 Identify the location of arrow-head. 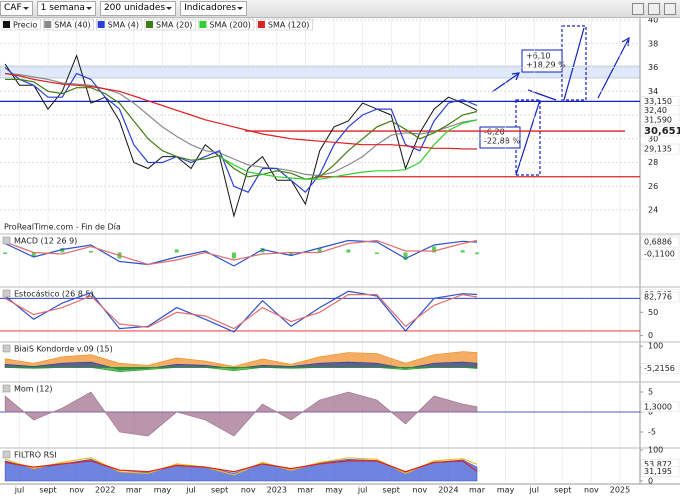
(515, 76).